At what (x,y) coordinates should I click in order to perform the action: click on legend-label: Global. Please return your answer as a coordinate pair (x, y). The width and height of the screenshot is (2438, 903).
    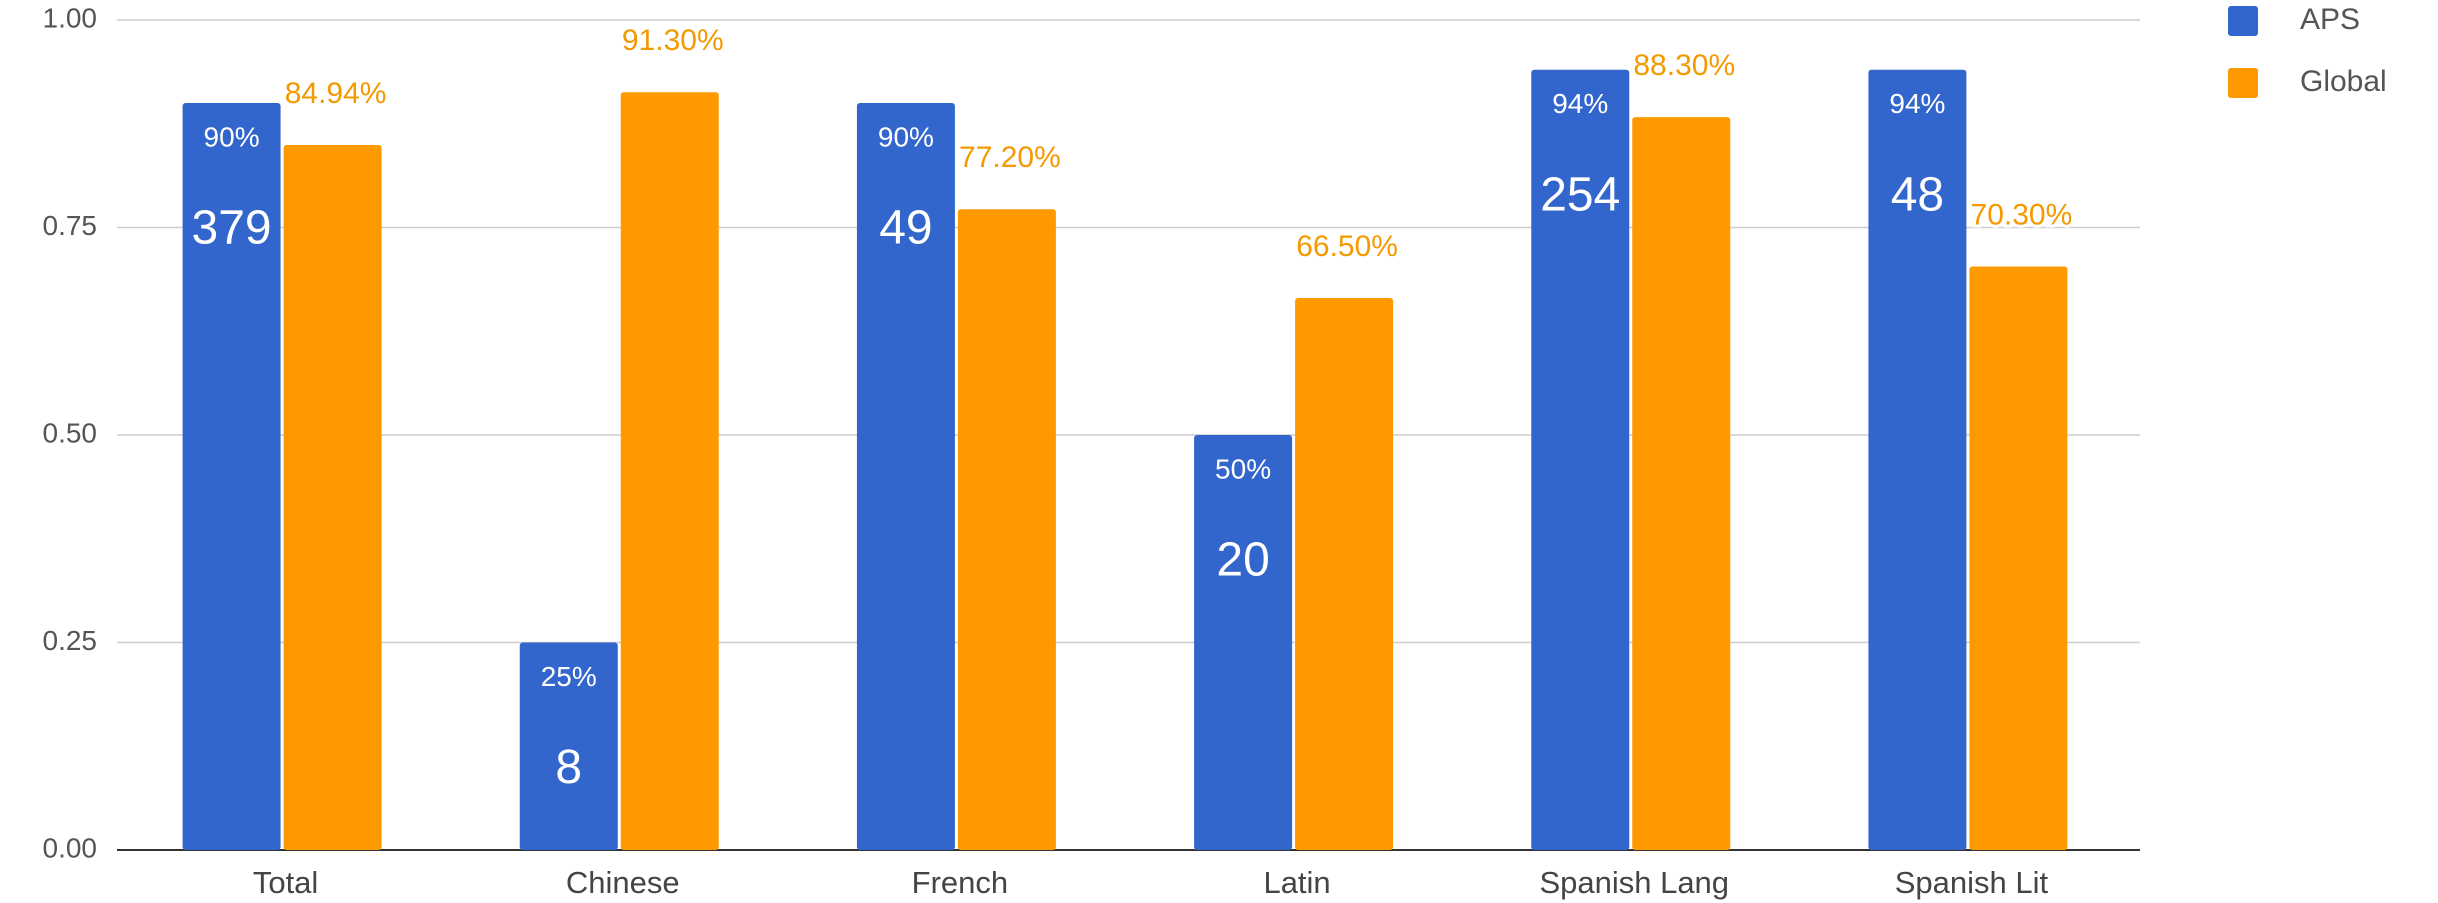
    Looking at the image, I should click on (2343, 81).